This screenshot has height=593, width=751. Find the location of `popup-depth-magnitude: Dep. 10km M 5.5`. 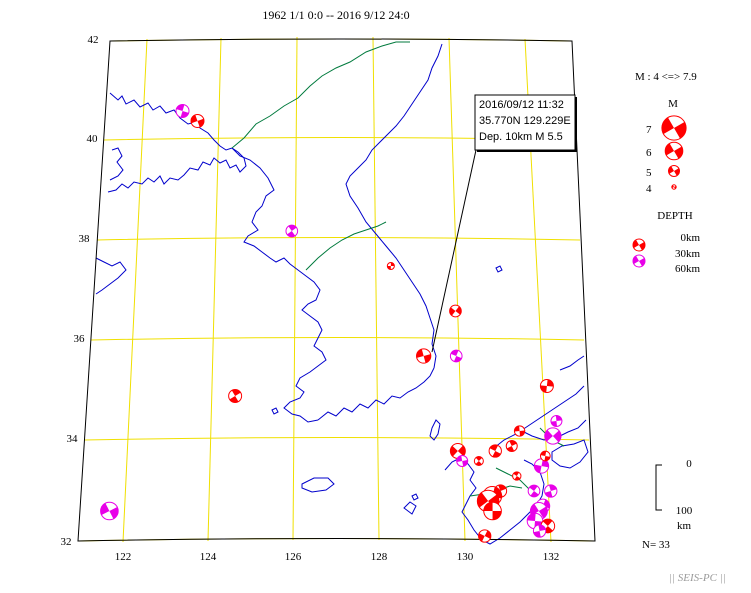

popup-depth-magnitude: Dep. 10km M 5.5 is located at coordinates (521, 137).